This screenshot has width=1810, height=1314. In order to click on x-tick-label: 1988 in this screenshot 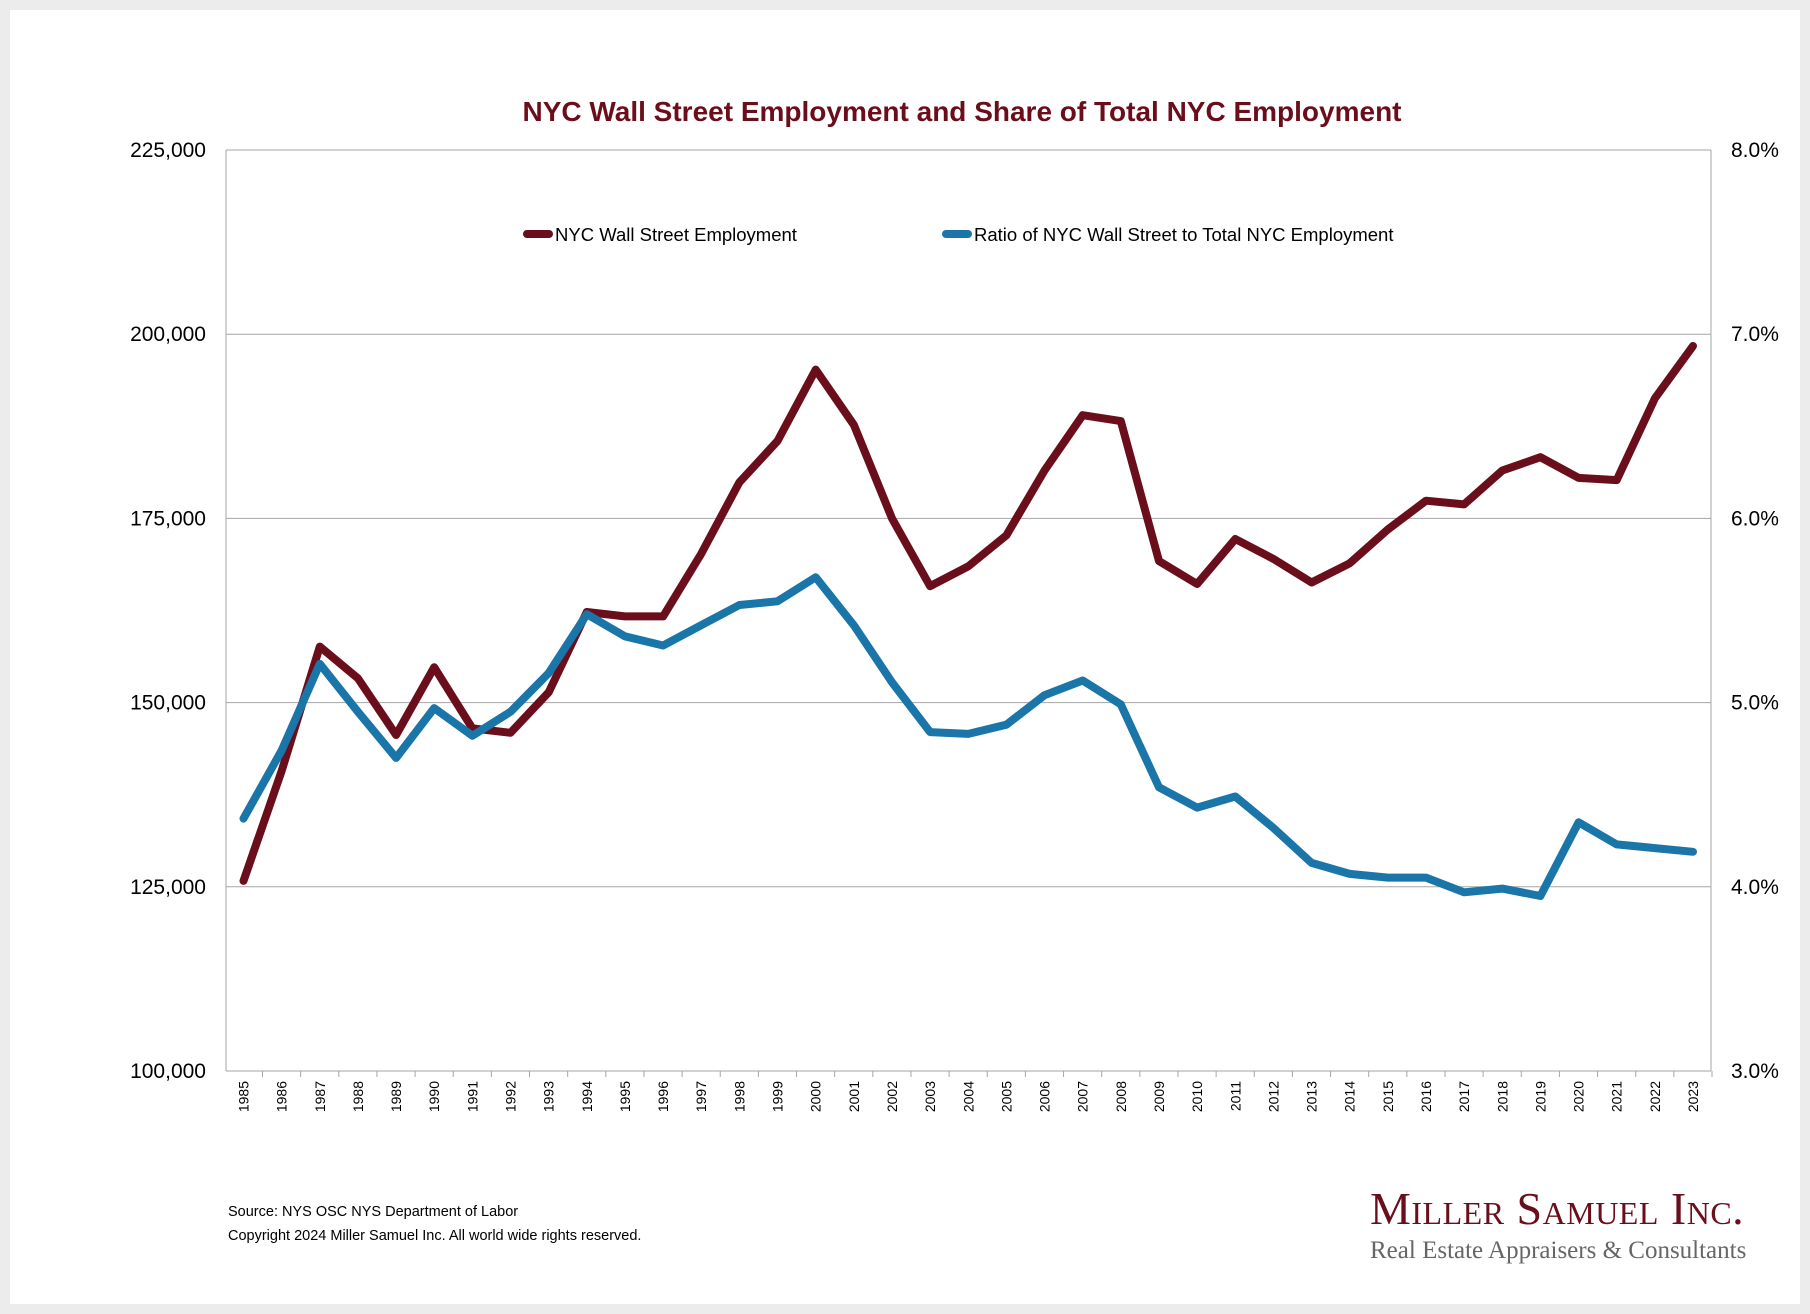, I will do `click(358, 1096)`.